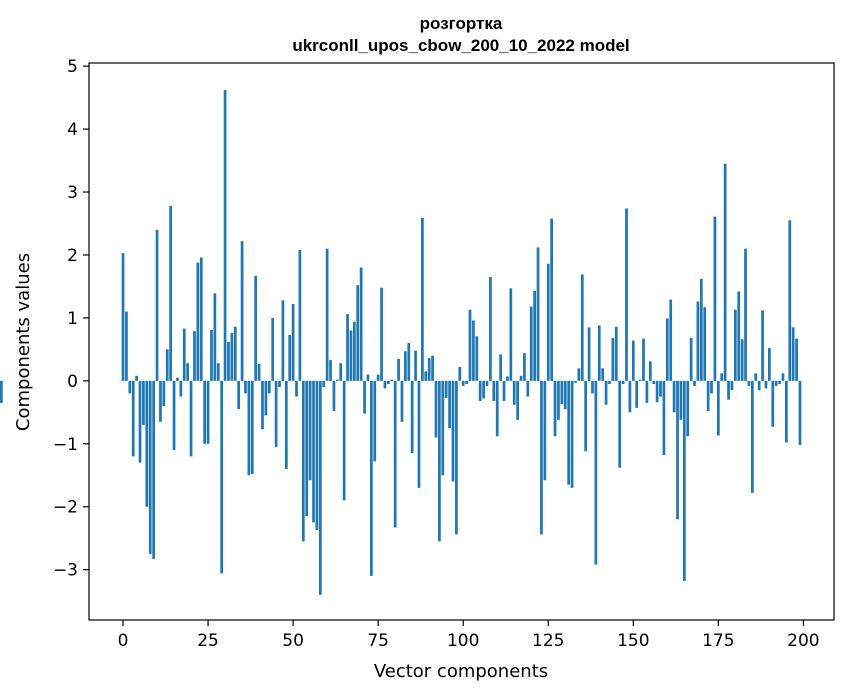  What do you see at coordinates (461, 23) in the screenshot?
I see `chart-title: розгортка` at bounding box center [461, 23].